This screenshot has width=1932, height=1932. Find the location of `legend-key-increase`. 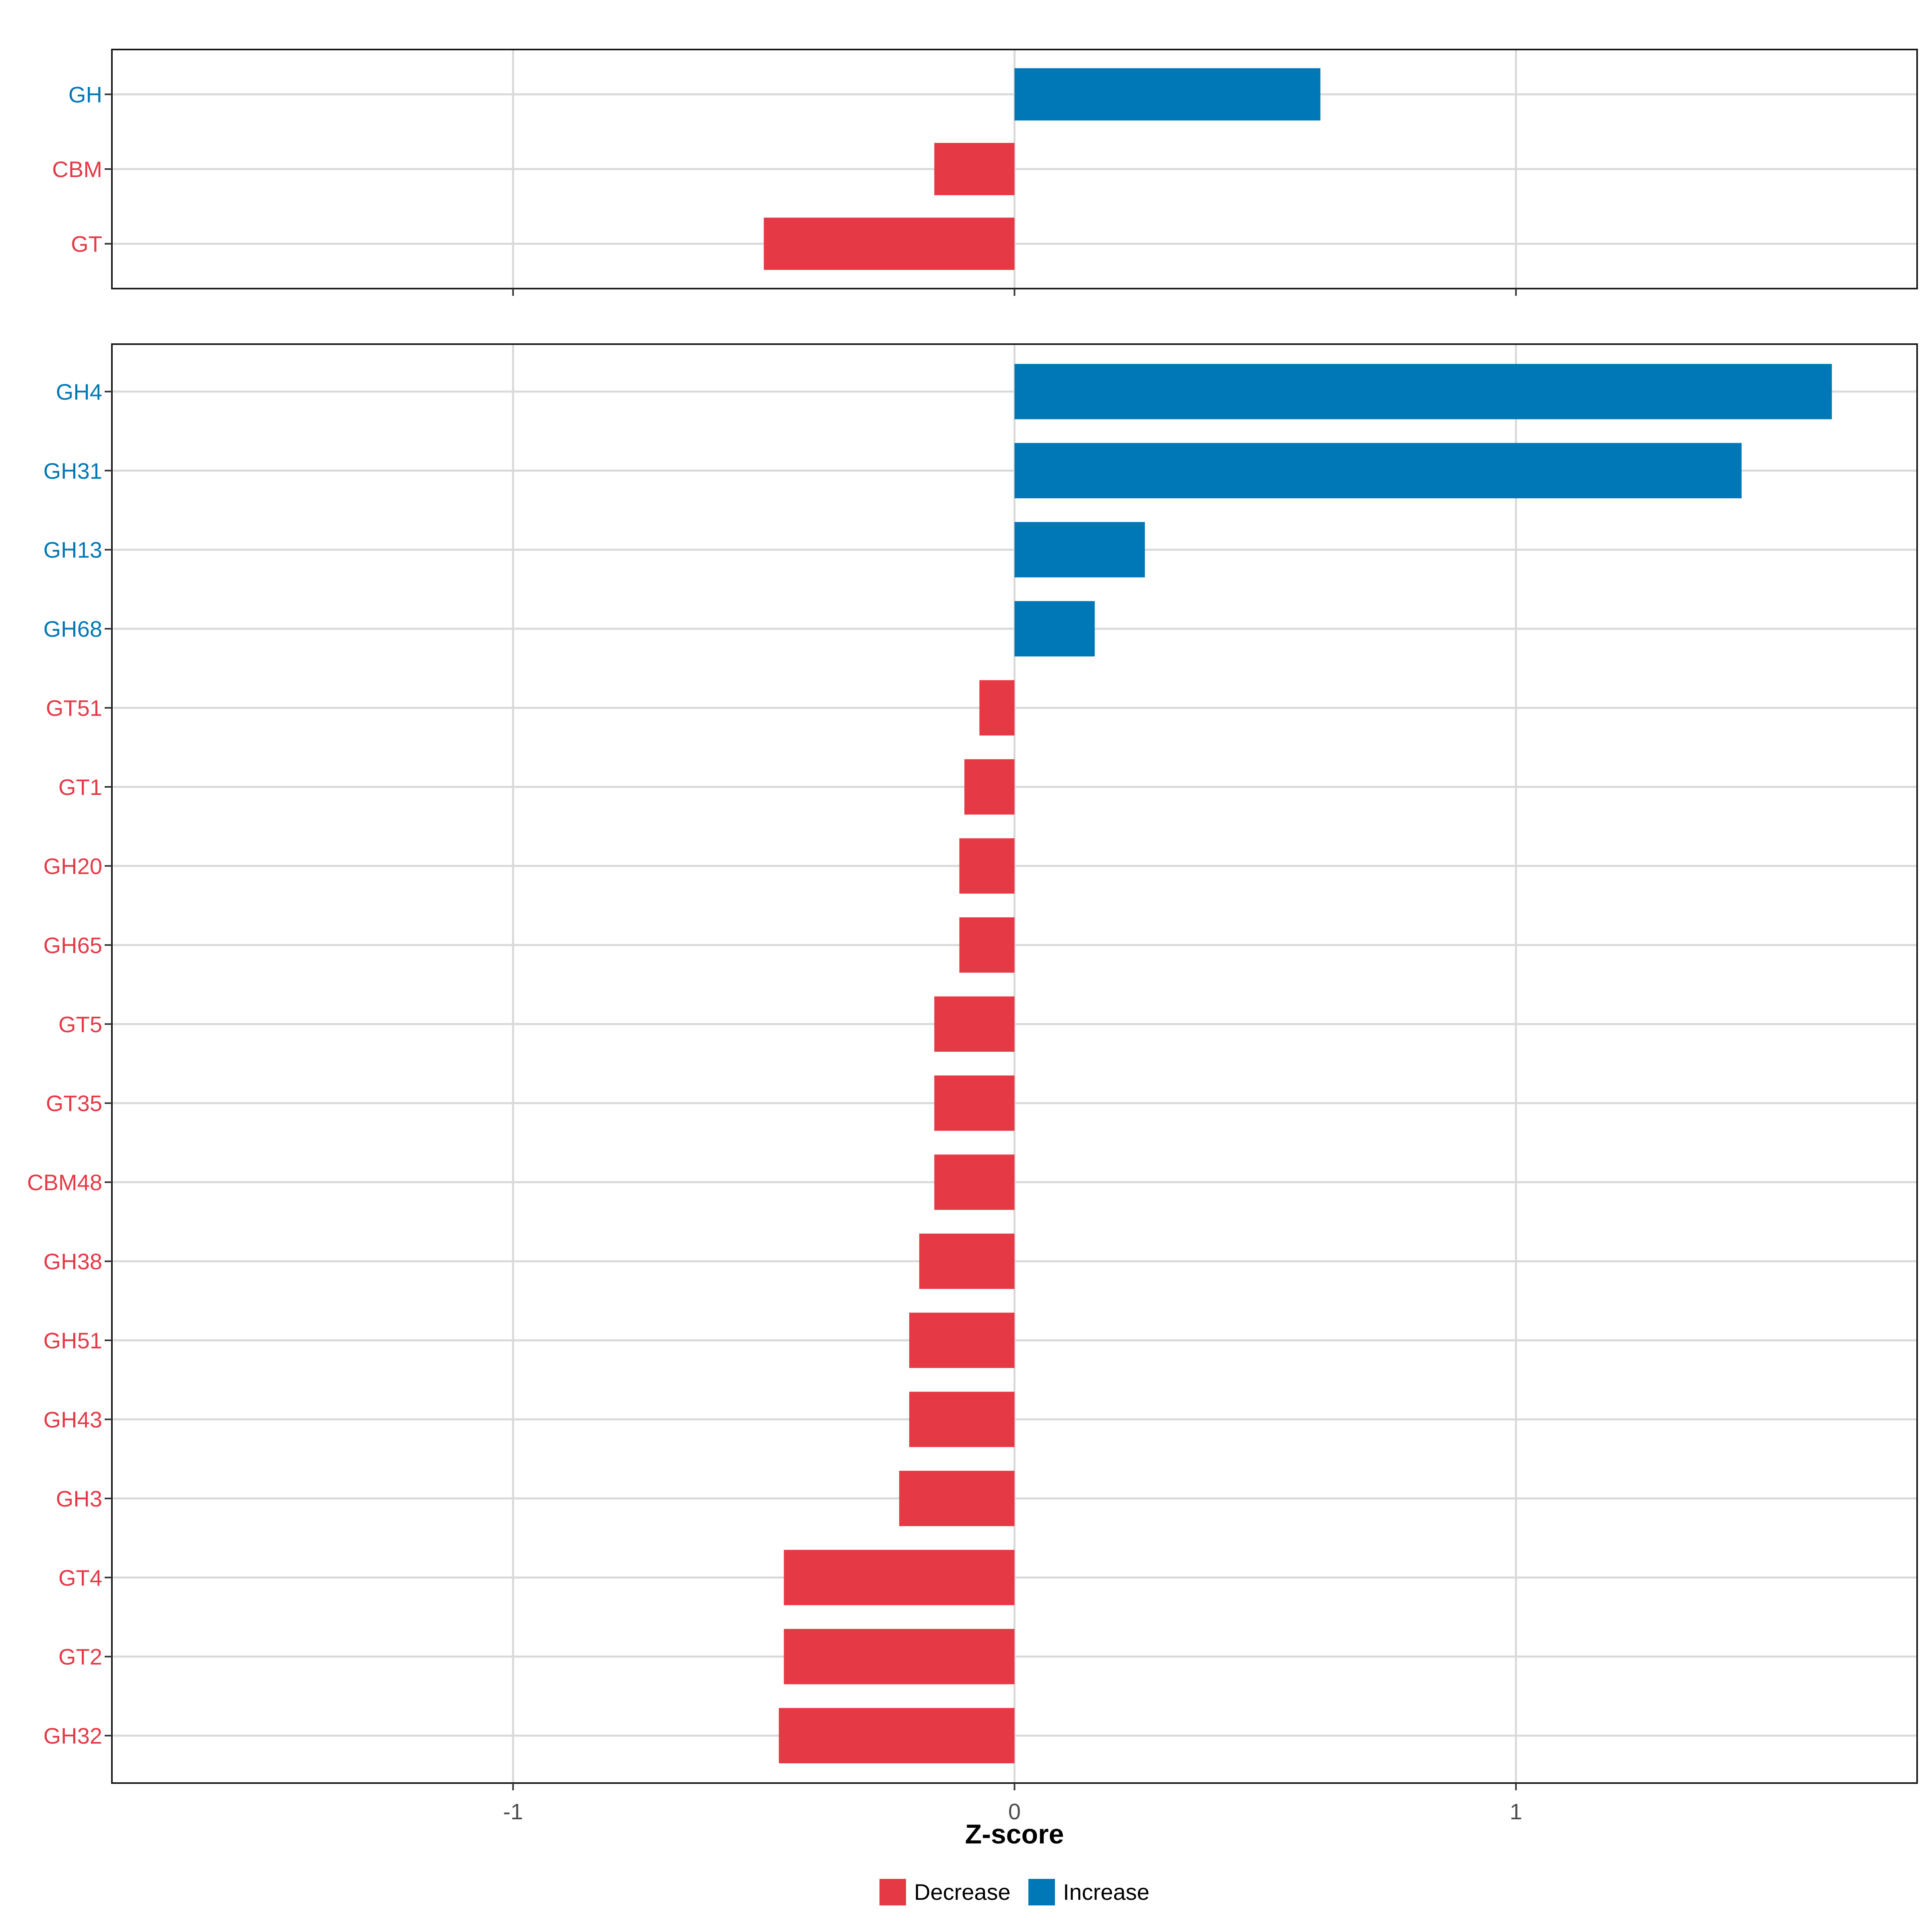

legend-key-increase is located at coordinates (1041, 1892).